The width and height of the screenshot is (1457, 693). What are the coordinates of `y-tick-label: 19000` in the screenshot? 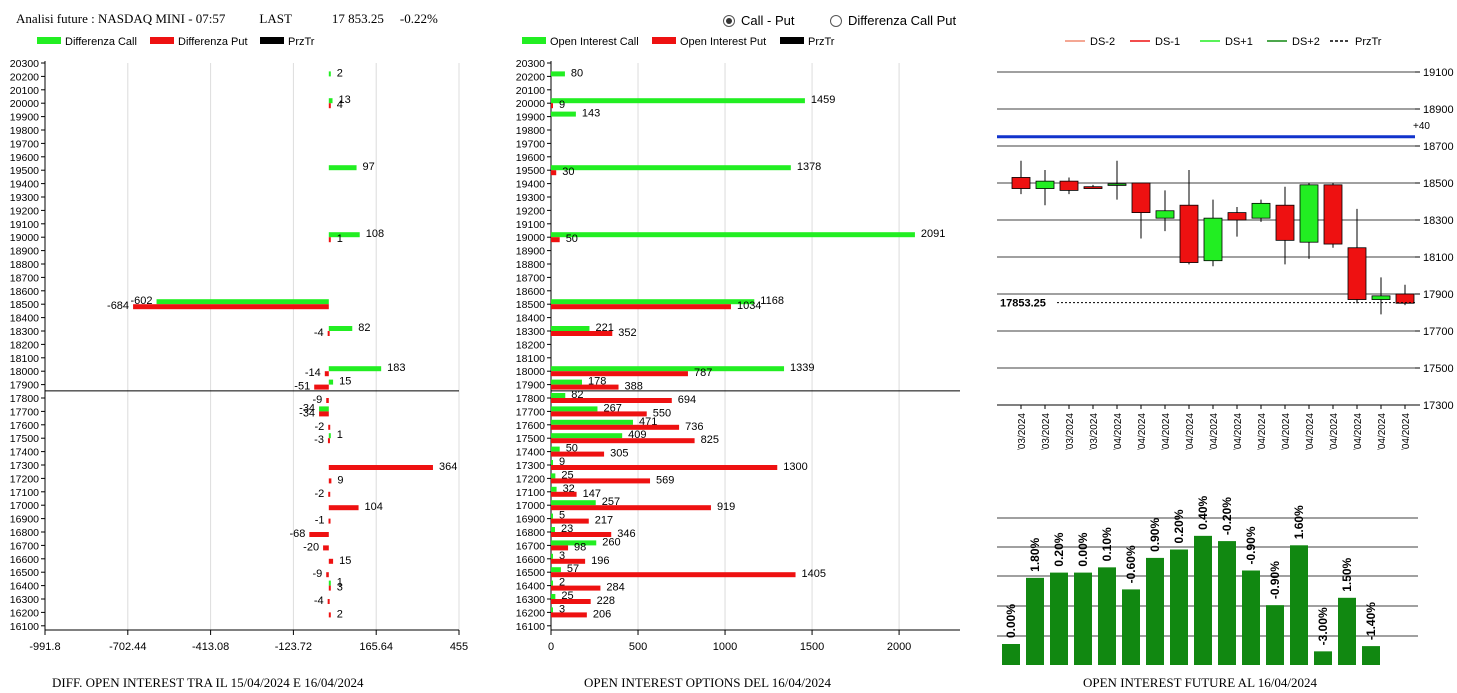 It's located at (24, 238).